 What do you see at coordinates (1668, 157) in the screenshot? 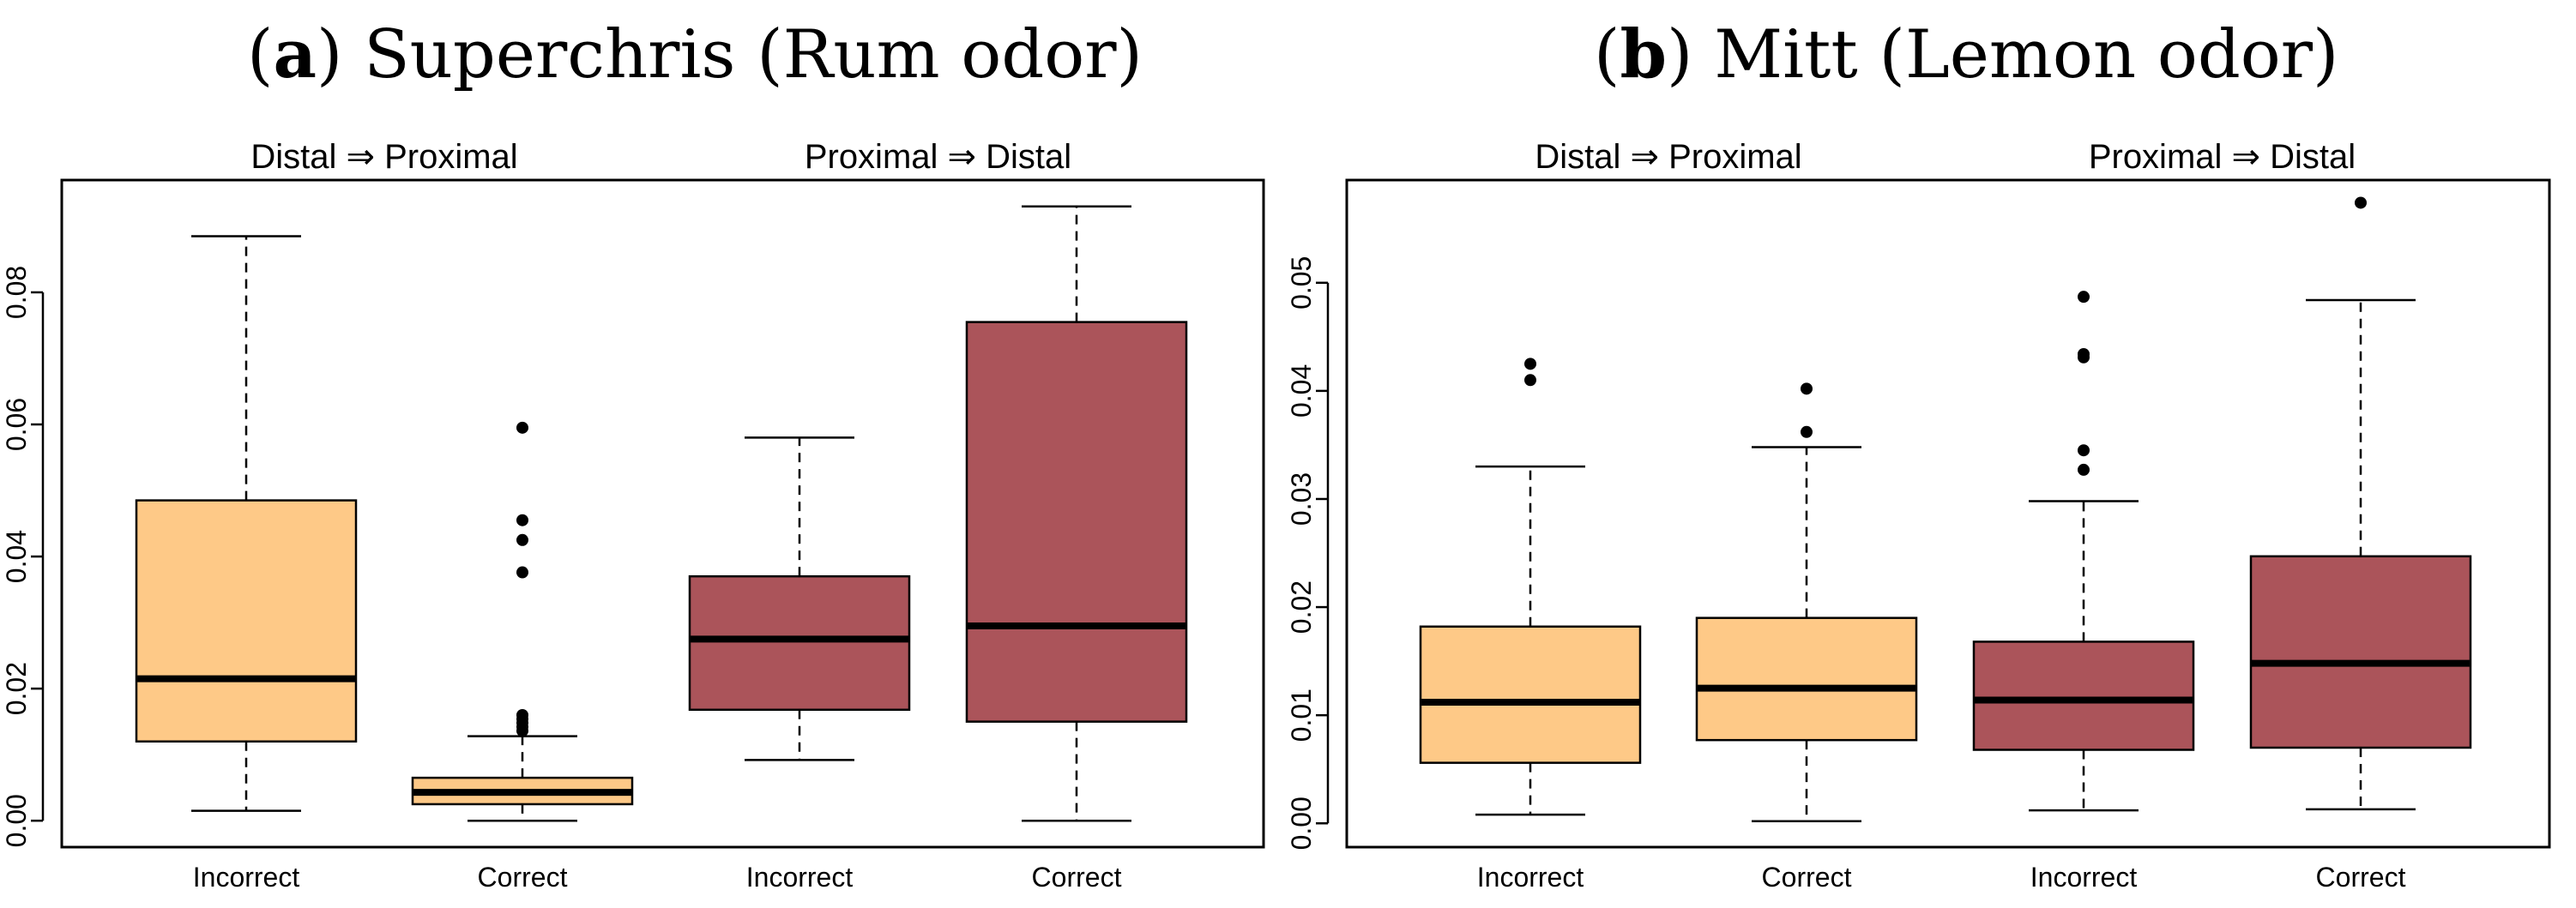
I see `panel-b-group-label: Distal ⇒ Proximal` at bounding box center [1668, 157].